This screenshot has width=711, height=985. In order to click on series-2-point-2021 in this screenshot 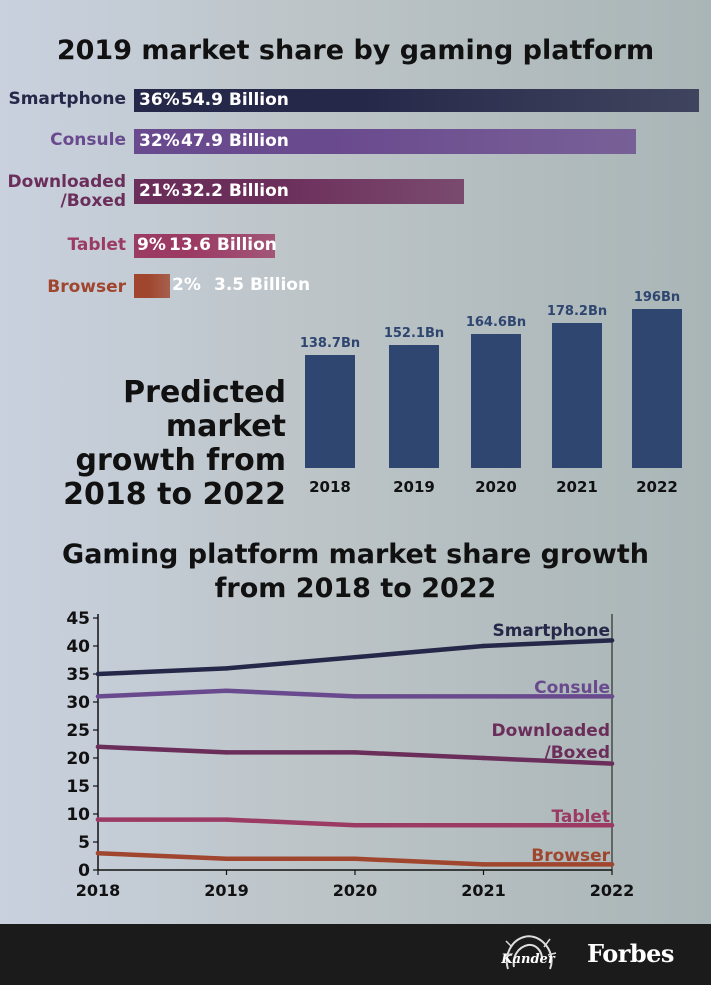, I will do `click(483, 758)`.